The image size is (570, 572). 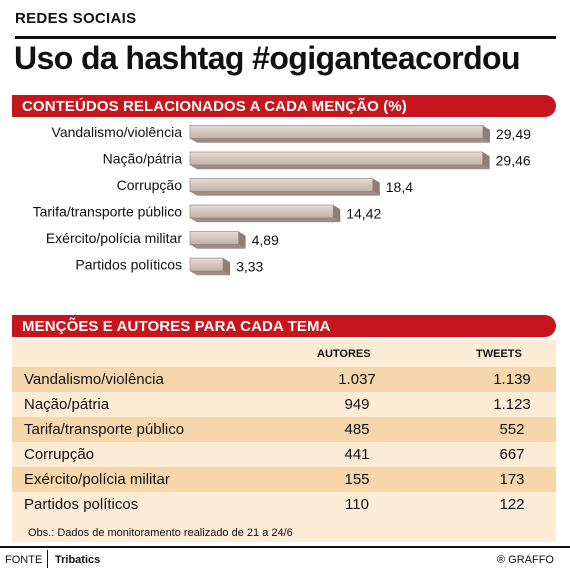 What do you see at coordinates (512, 479) in the screenshot?
I see `row-tweets: 173` at bounding box center [512, 479].